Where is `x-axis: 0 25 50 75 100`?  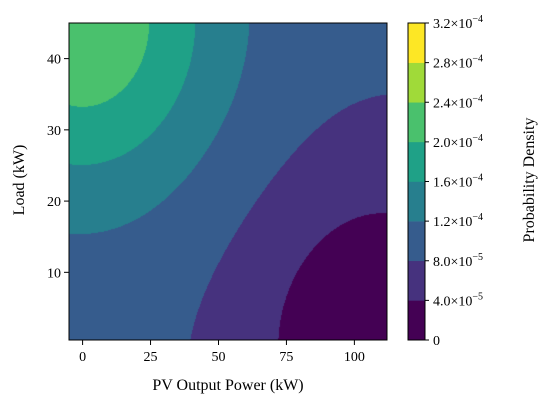
x-axis: 0 25 50 75 100 is located at coordinates (222, 352).